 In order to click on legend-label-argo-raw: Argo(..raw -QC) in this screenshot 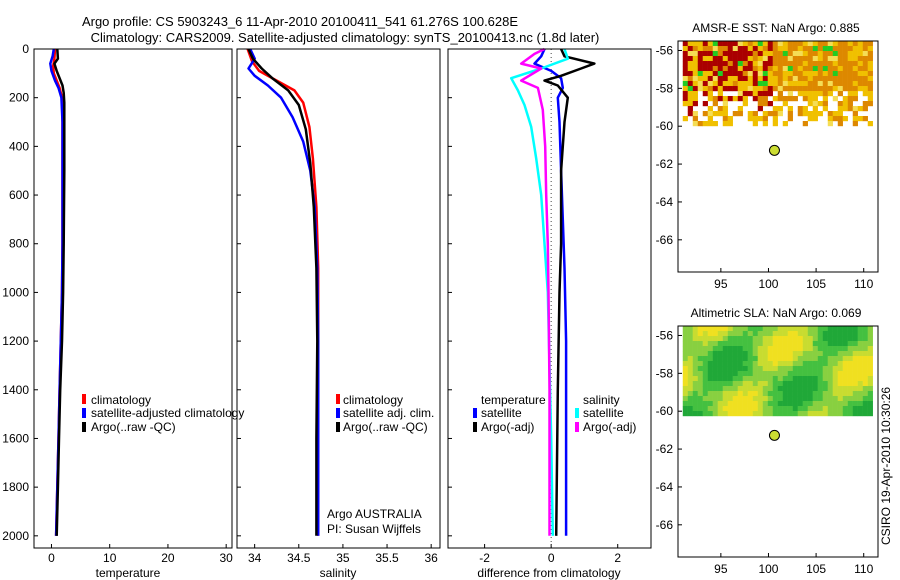, I will do `click(385, 427)`.